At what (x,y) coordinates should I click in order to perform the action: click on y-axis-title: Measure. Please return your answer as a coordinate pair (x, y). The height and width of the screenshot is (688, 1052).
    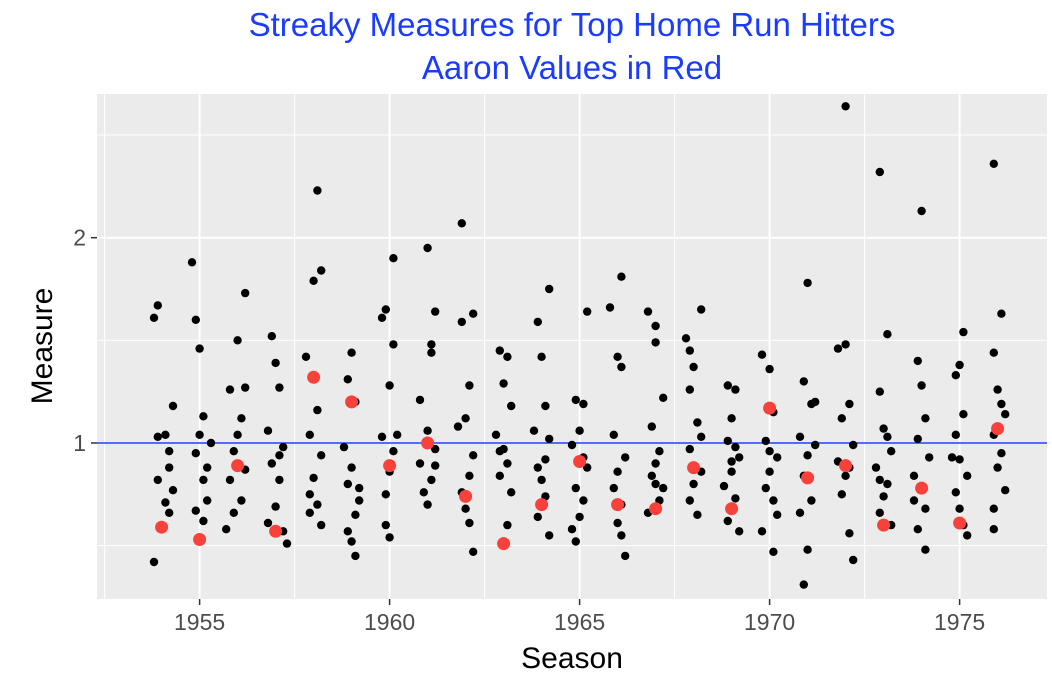
    Looking at the image, I should click on (42, 346).